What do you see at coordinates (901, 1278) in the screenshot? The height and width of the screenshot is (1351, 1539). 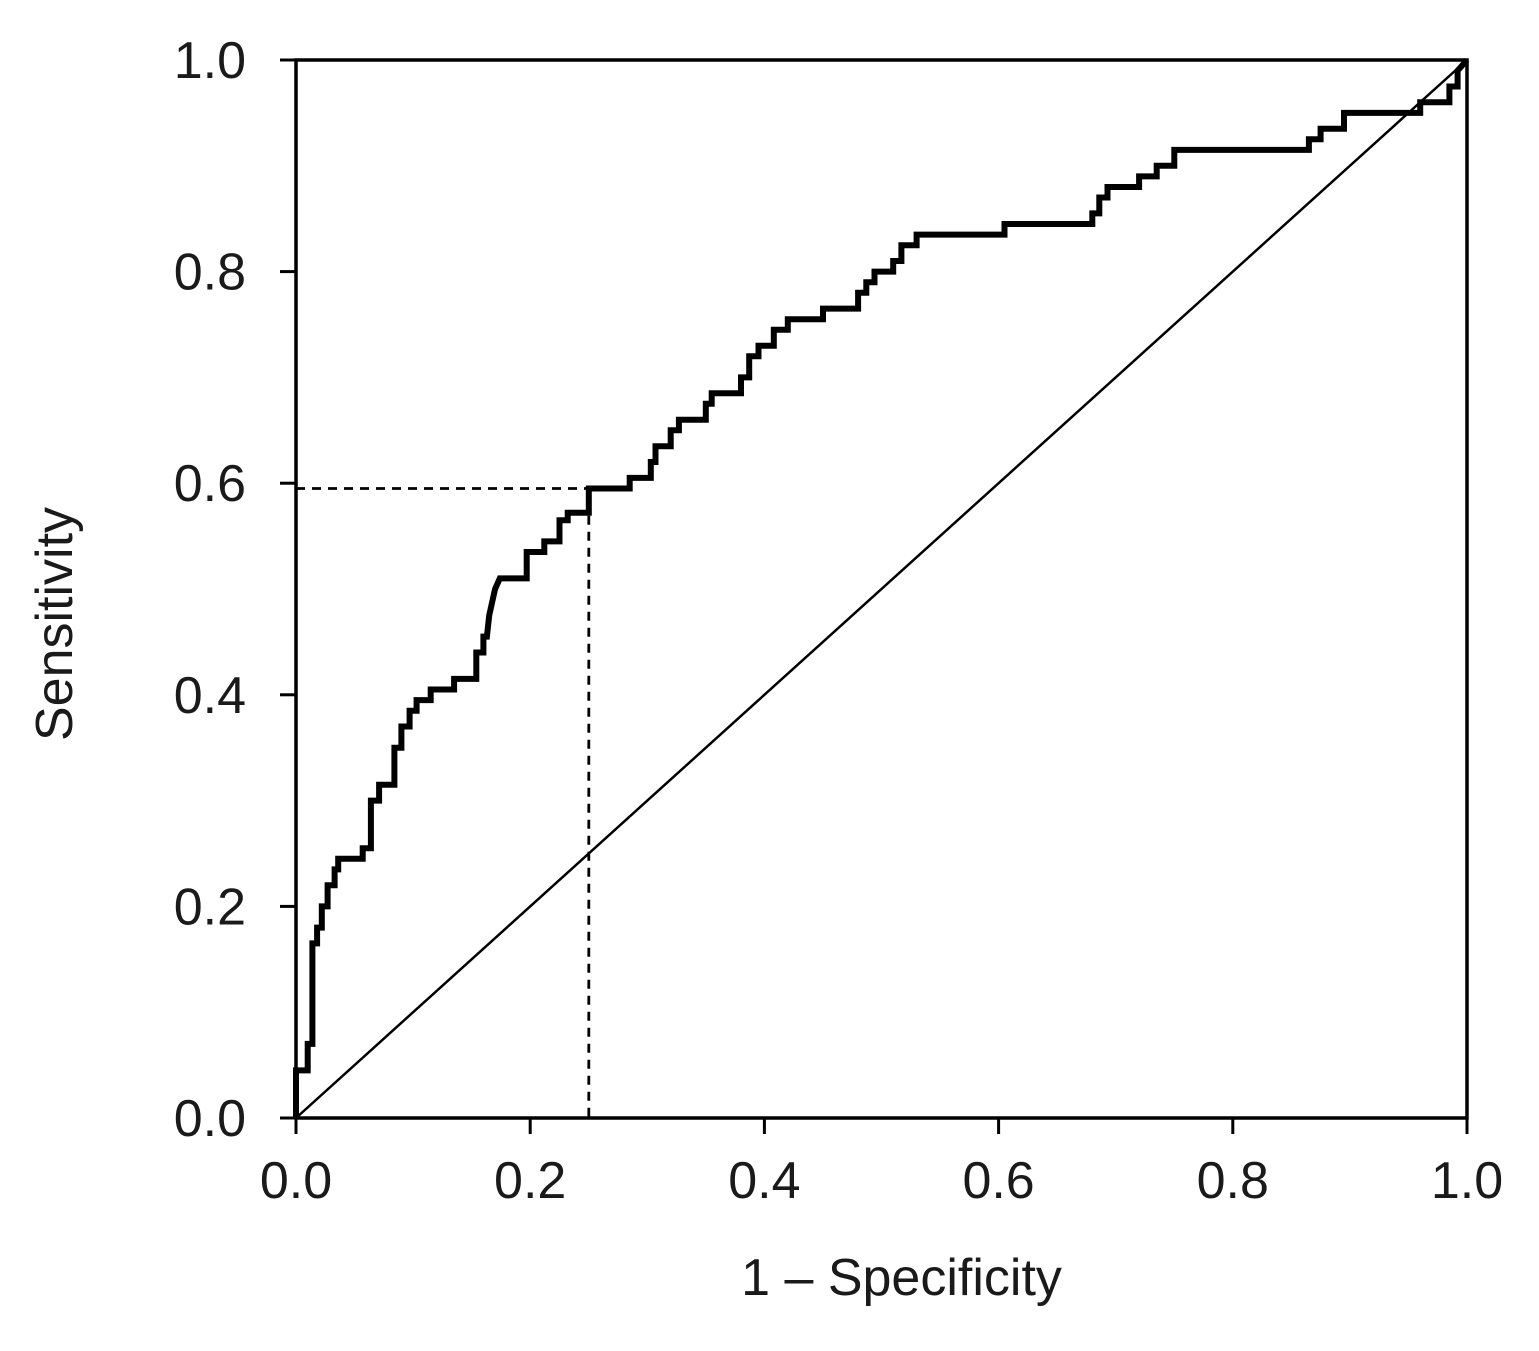 I see `x-axis-label: 1 – Specificity` at bounding box center [901, 1278].